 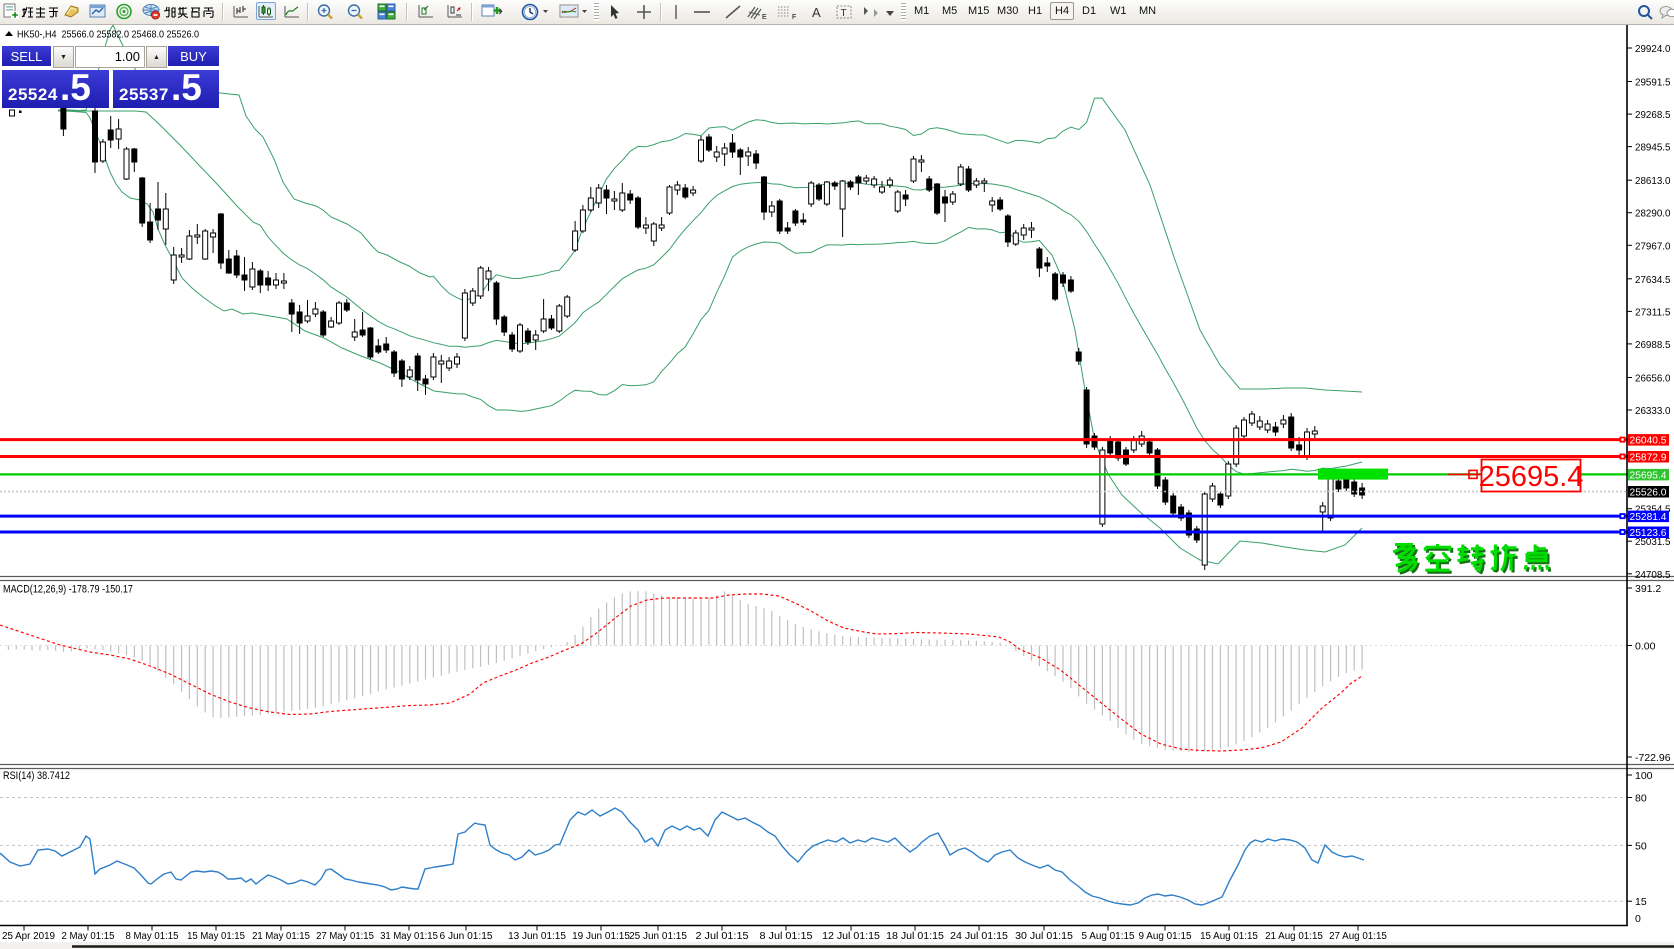 What do you see at coordinates (68, 590) in the screenshot?
I see `svg-text: MACD(12,26,9) -178.79 -150.17` at bounding box center [68, 590].